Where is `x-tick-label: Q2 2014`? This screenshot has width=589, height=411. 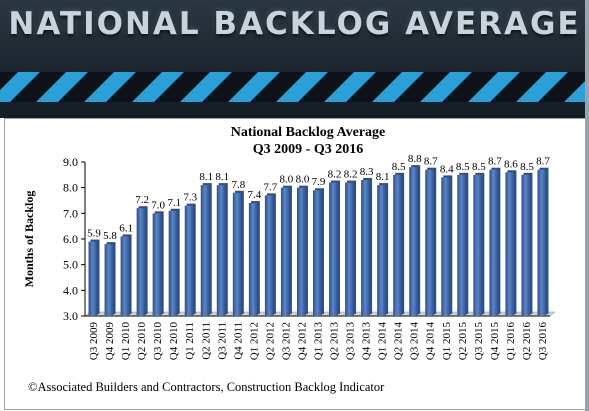
x-tick-label: Q2 2014 is located at coordinates (399, 341).